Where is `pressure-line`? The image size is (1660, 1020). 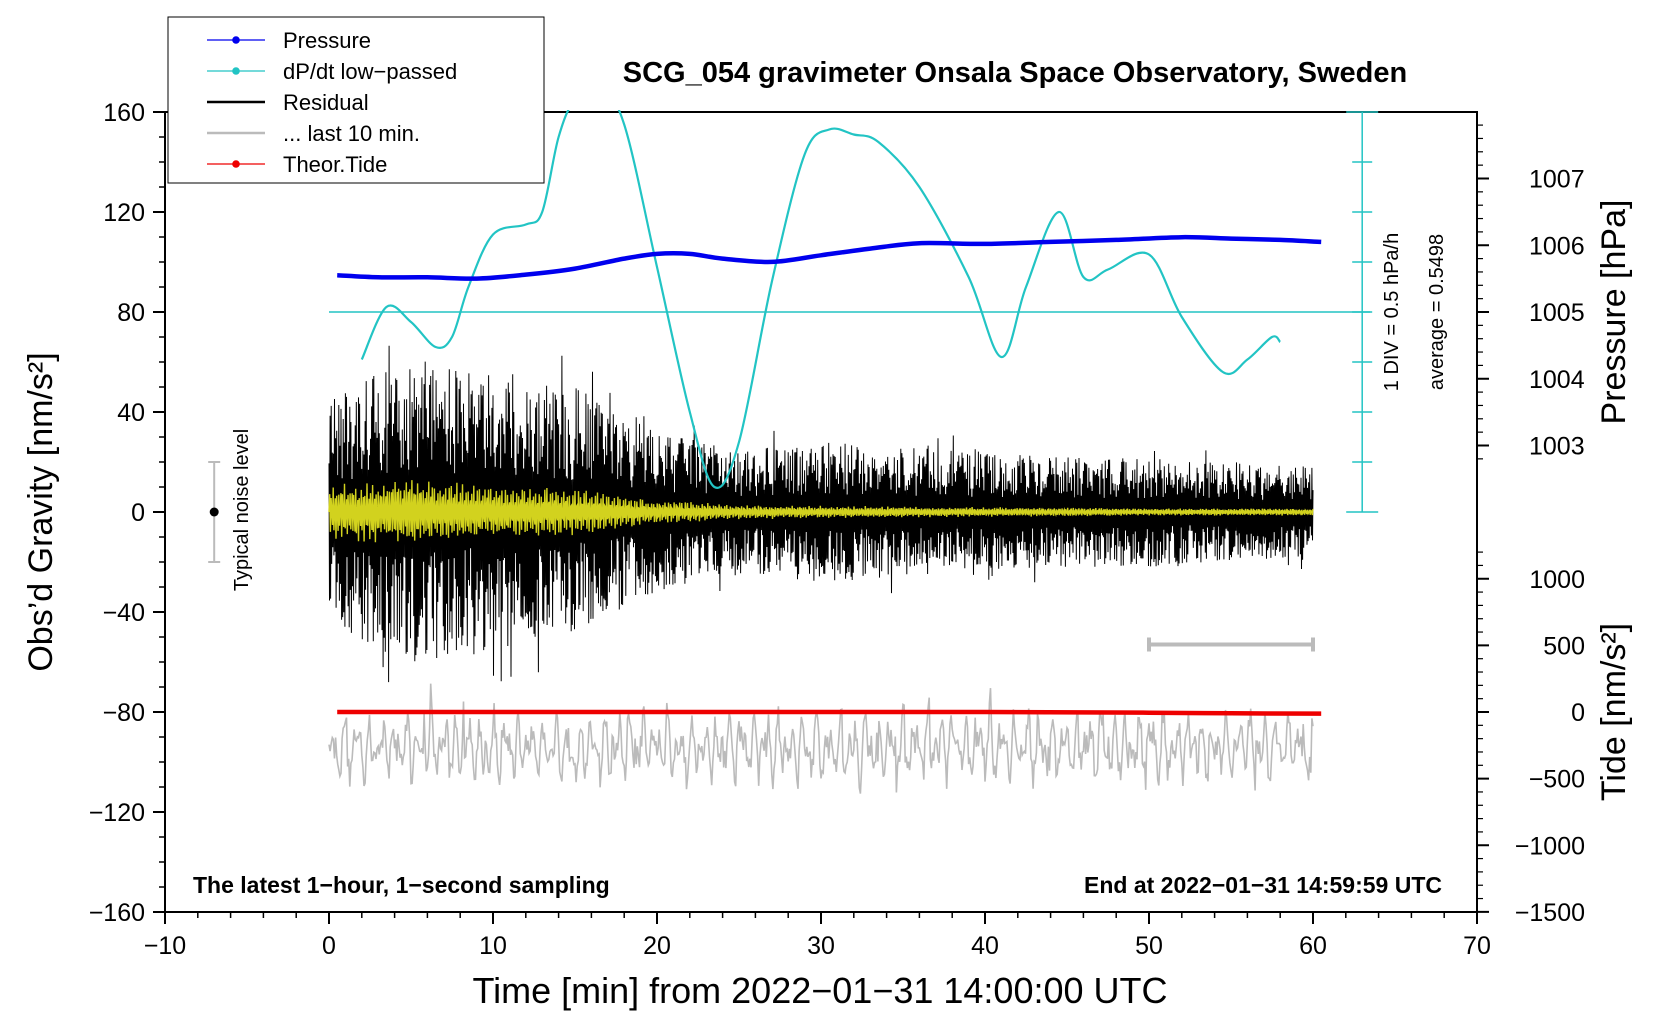
pressure-line is located at coordinates (829, 257).